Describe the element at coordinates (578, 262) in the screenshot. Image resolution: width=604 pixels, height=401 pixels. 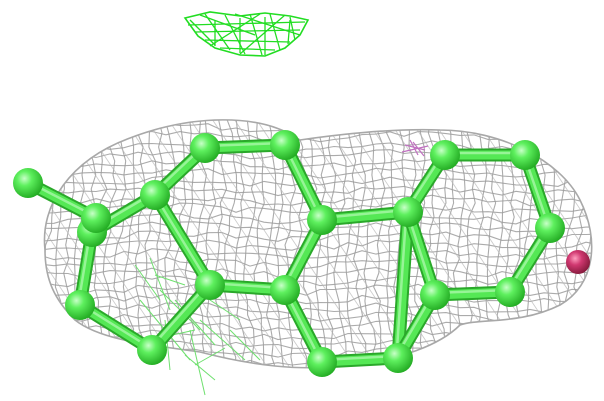
I see `heteroatom-sphere` at that location.